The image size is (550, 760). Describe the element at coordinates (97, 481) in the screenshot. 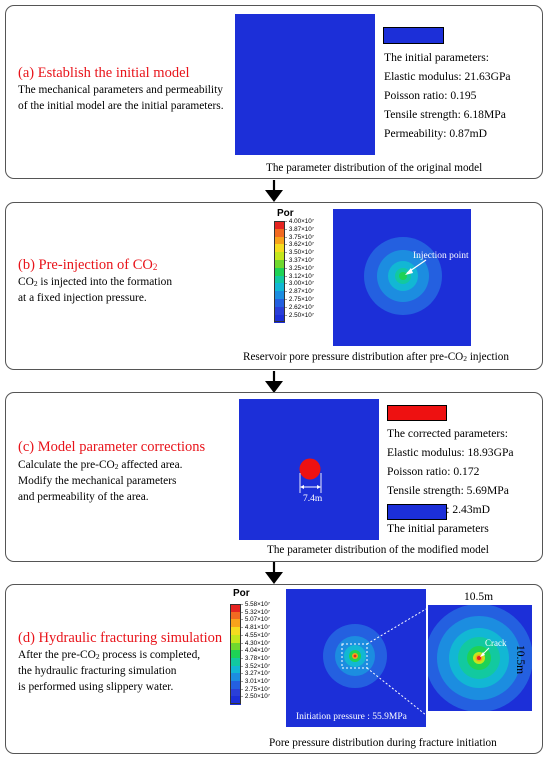

I see `panel-c-desc-2: Modify the mechanical parameters` at that location.